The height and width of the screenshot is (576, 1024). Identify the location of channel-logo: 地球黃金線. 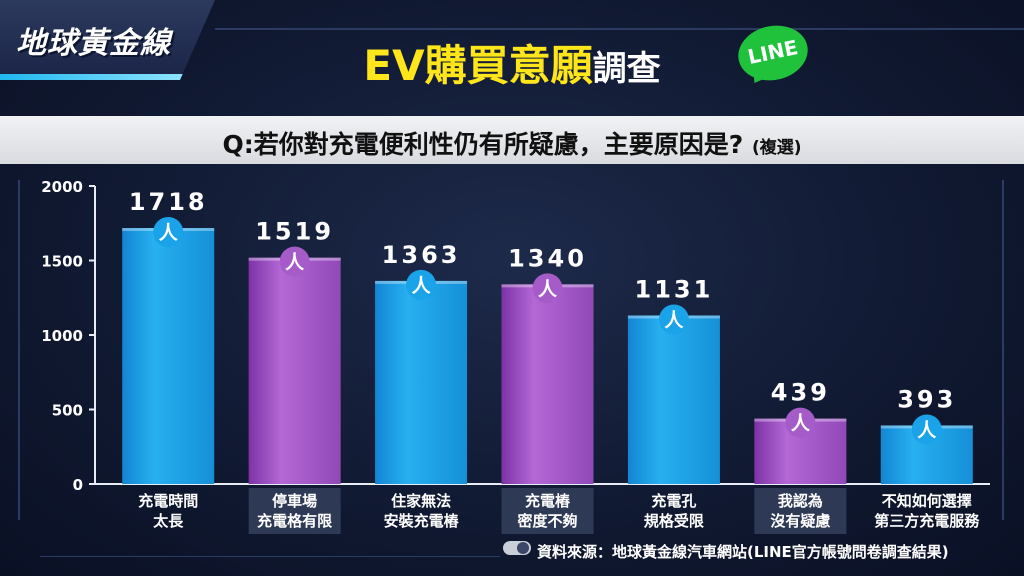
(107, 40).